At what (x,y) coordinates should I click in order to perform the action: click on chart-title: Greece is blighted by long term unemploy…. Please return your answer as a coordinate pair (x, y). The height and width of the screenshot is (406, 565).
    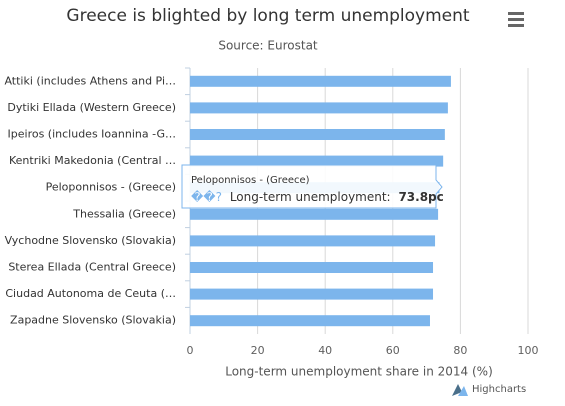
    Looking at the image, I should click on (267, 16).